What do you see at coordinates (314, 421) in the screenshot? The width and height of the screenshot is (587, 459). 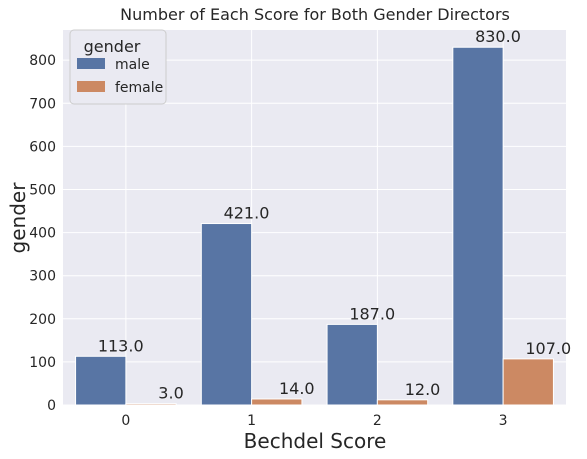 I see `x-tick-labels: 0 1 2 3` at bounding box center [314, 421].